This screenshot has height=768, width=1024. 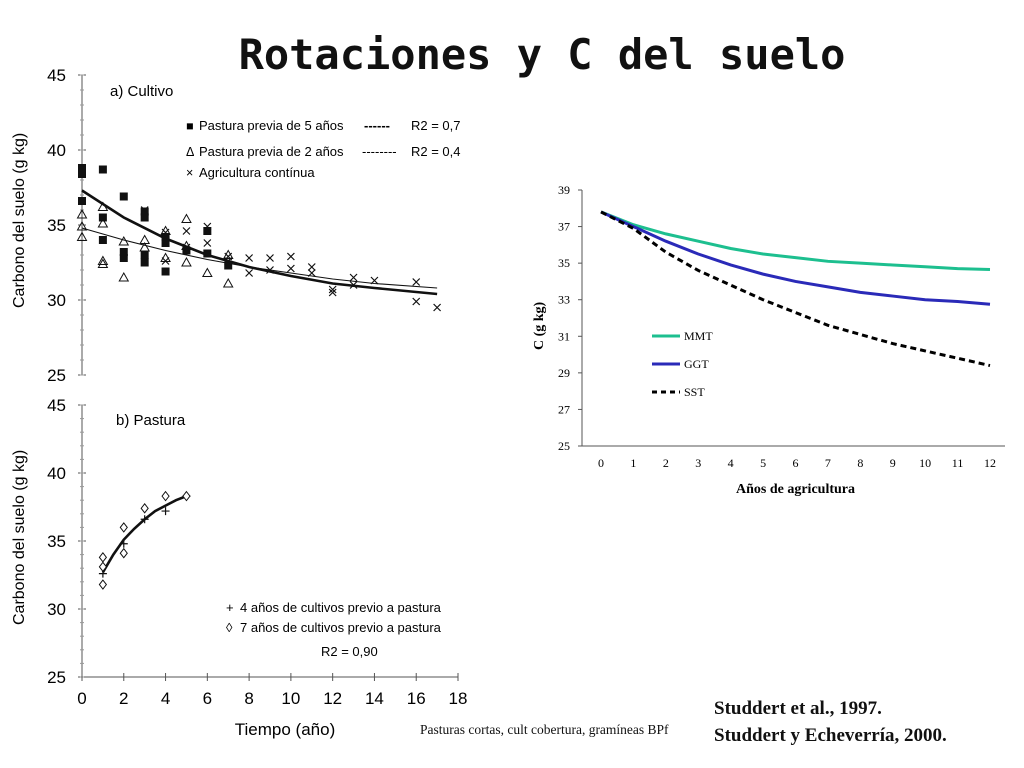 What do you see at coordinates (564, 409) in the screenshot?
I see `panel-c-ytick-label: 27` at bounding box center [564, 409].